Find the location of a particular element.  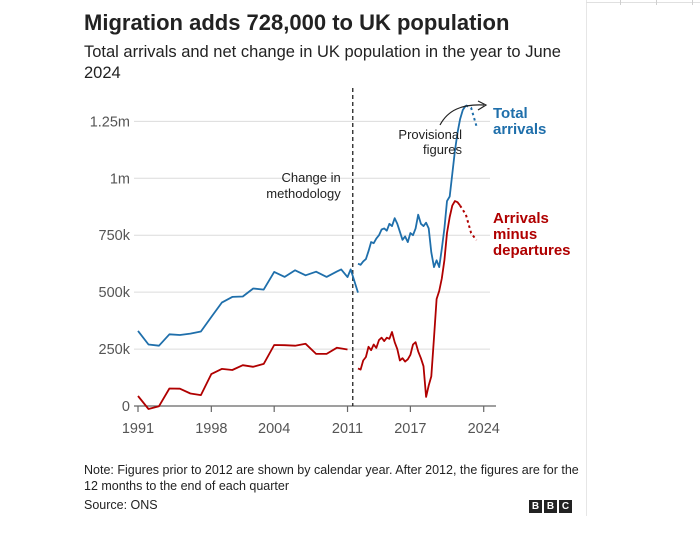

x-tick-label: 1998 is located at coordinates (211, 429).